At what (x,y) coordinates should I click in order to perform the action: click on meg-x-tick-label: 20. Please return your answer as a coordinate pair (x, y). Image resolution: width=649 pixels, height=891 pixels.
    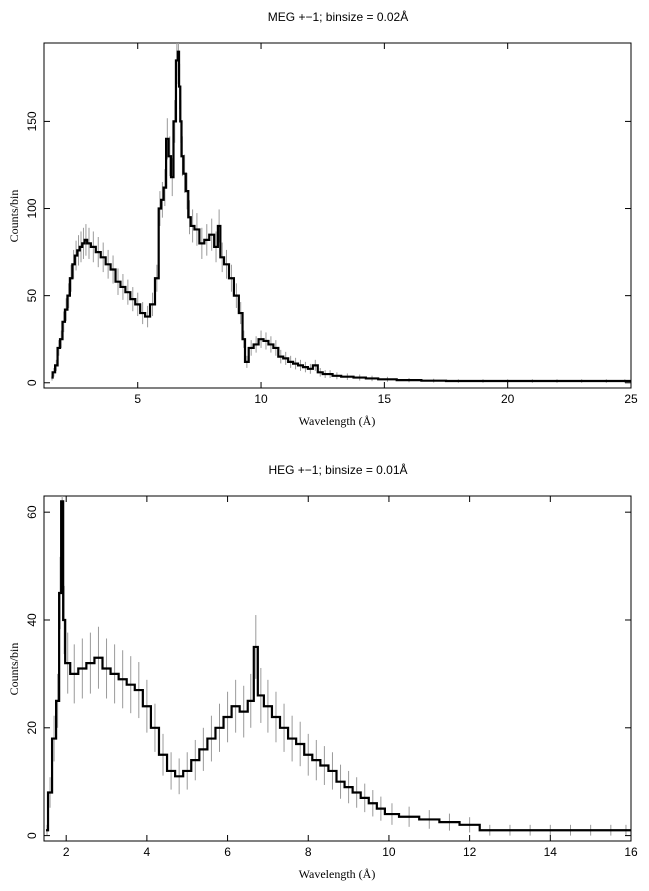
    Looking at the image, I should click on (508, 399).